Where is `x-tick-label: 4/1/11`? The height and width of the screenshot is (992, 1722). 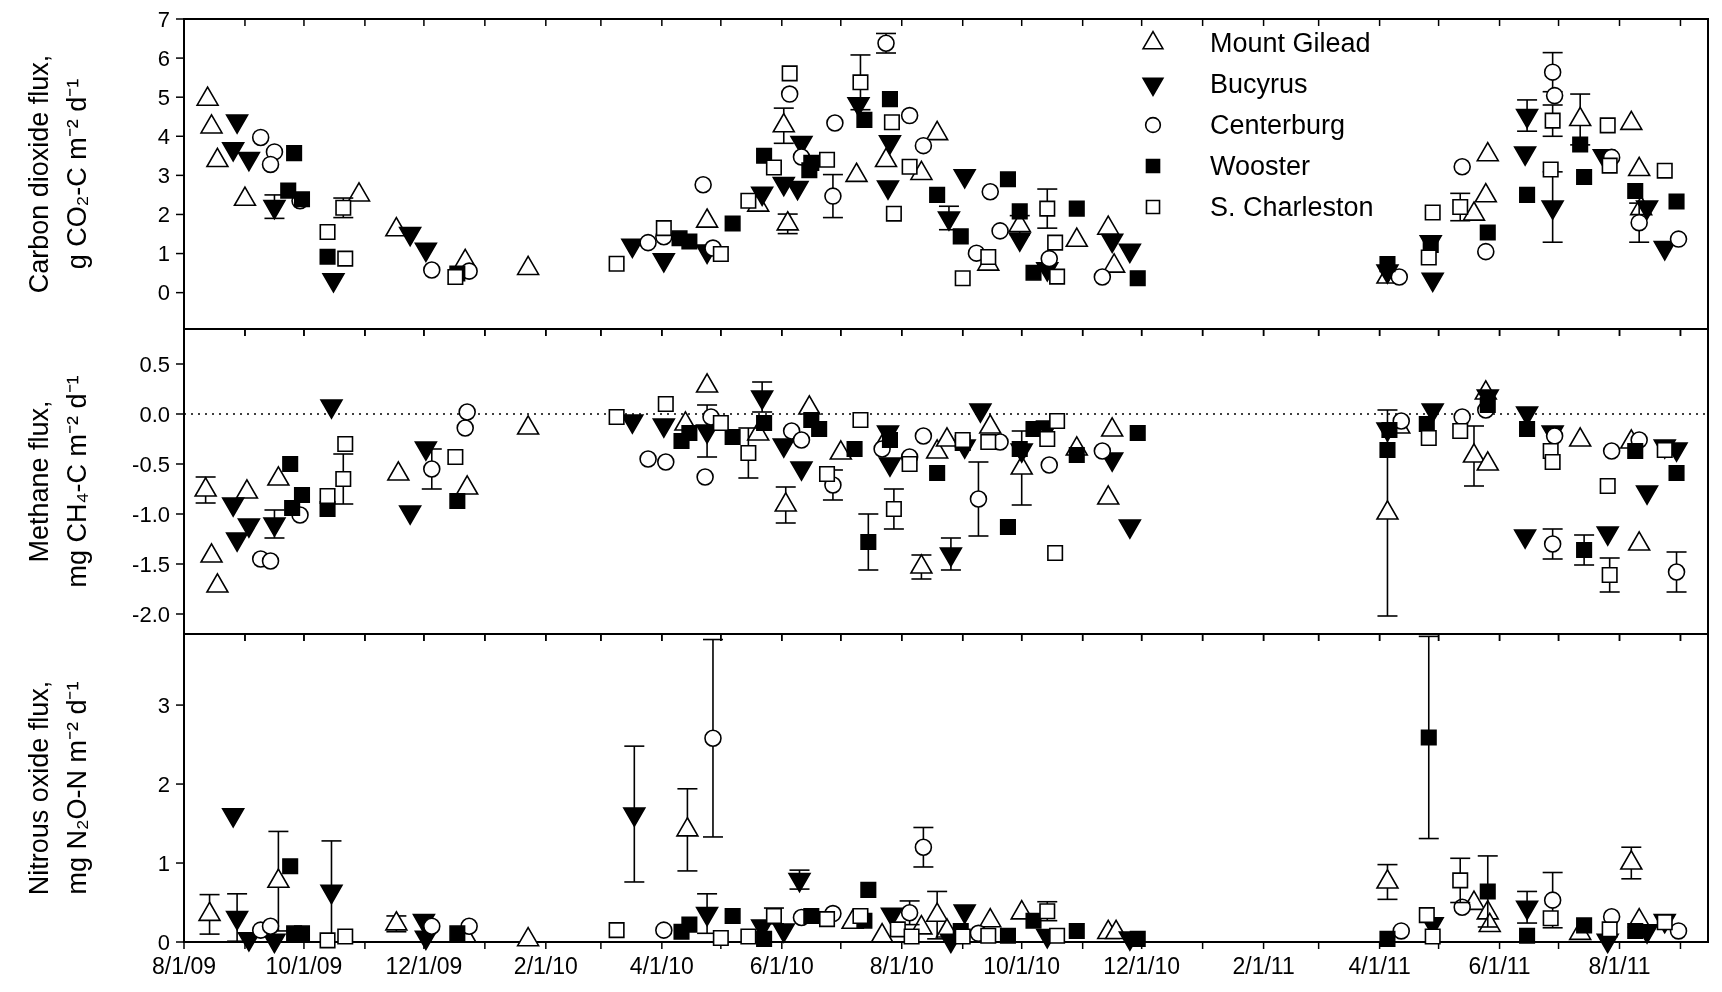 x-tick-label: 4/1/11 is located at coordinates (1379, 966).